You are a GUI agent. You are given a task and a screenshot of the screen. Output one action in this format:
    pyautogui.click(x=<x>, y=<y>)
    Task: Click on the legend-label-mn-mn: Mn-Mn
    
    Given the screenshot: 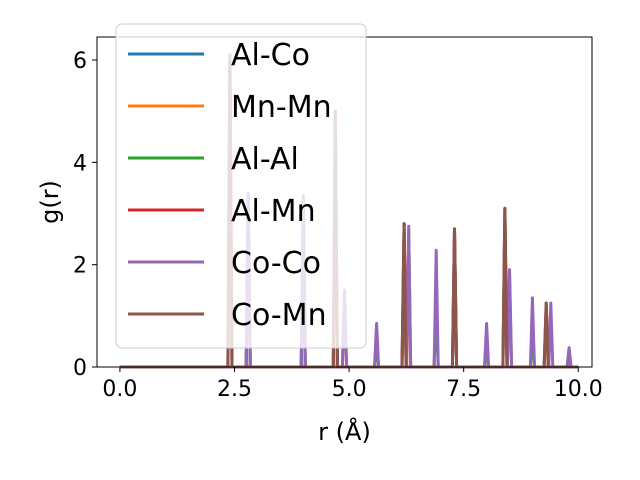 What is the action you would take?
    pyautogui.click(x=281, y=107)
    